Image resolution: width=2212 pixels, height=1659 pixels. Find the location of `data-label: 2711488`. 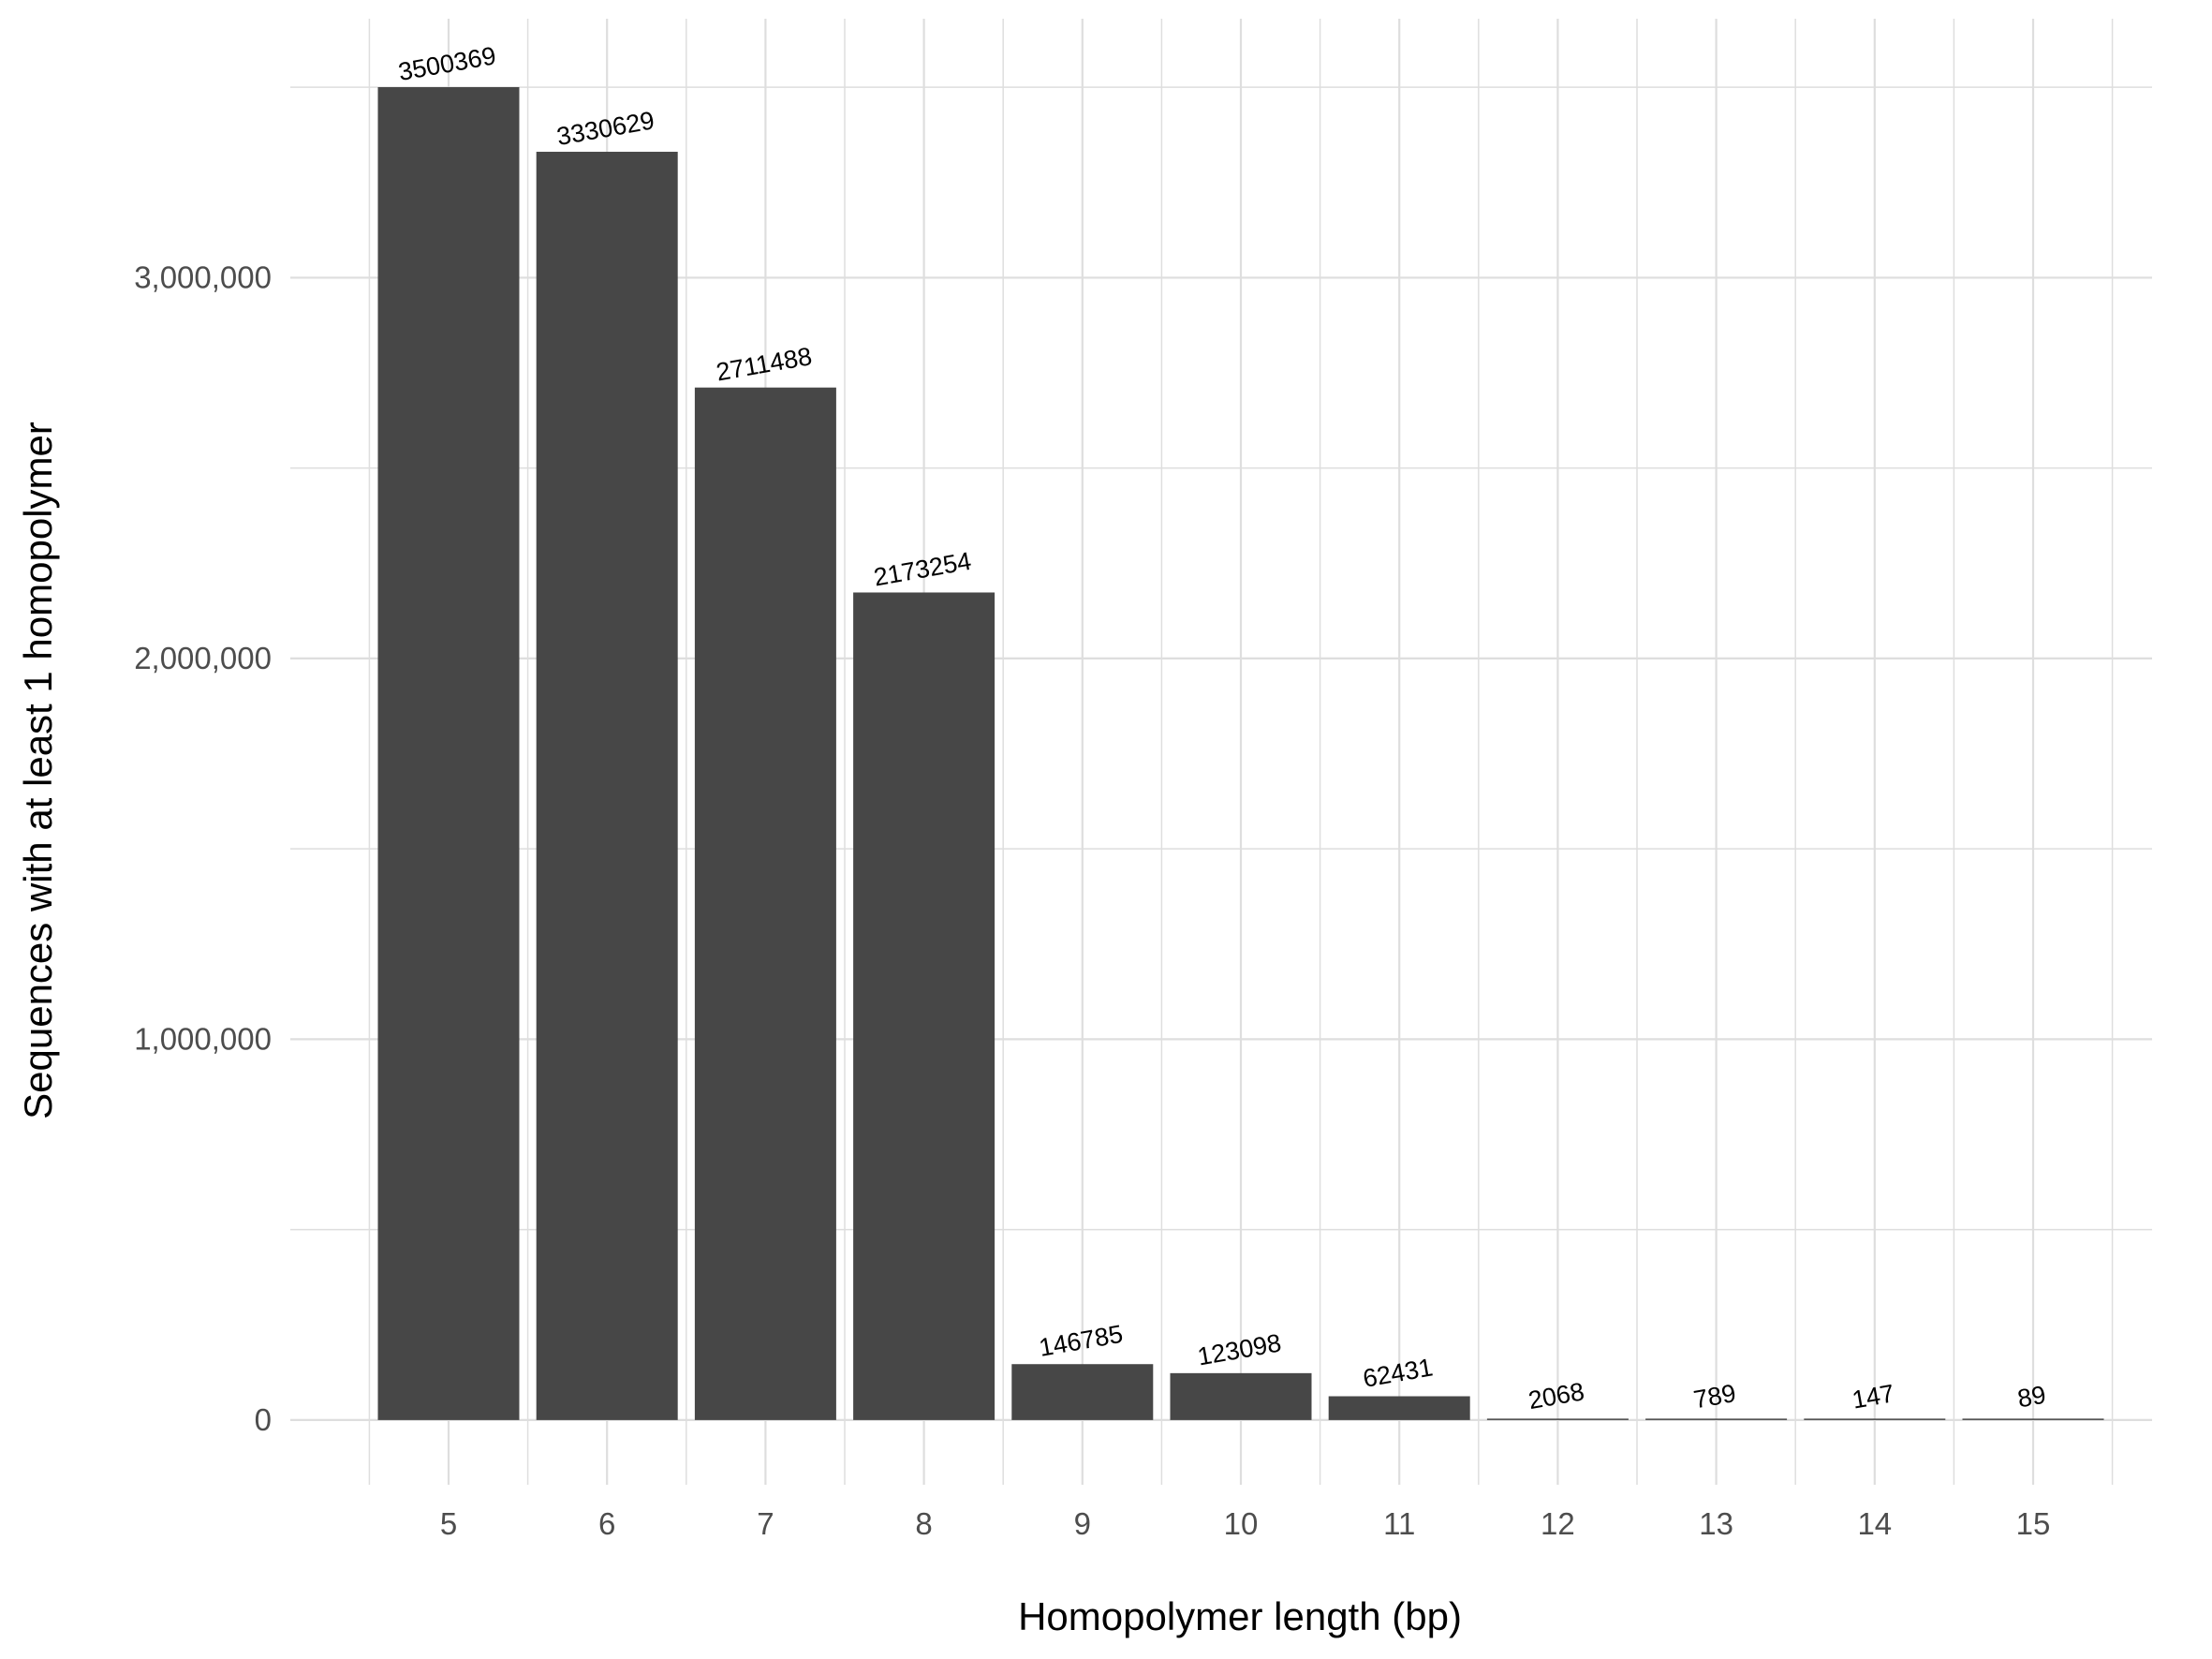

data-label: 2711488 is located at coordinates (764, 364).